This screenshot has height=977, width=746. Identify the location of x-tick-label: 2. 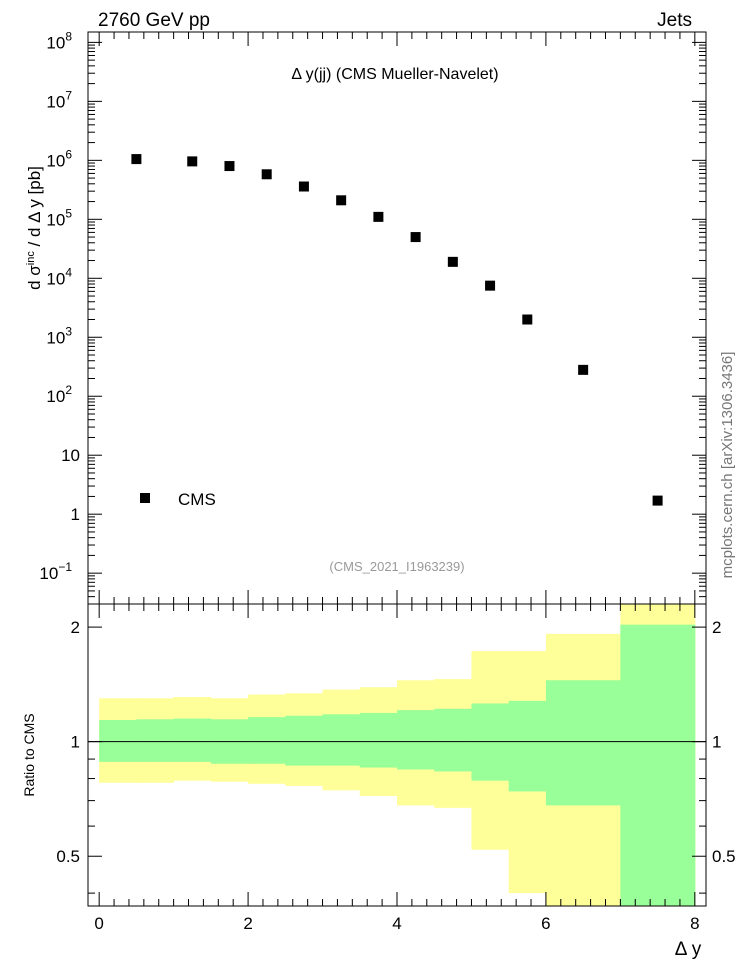
(247, 923).